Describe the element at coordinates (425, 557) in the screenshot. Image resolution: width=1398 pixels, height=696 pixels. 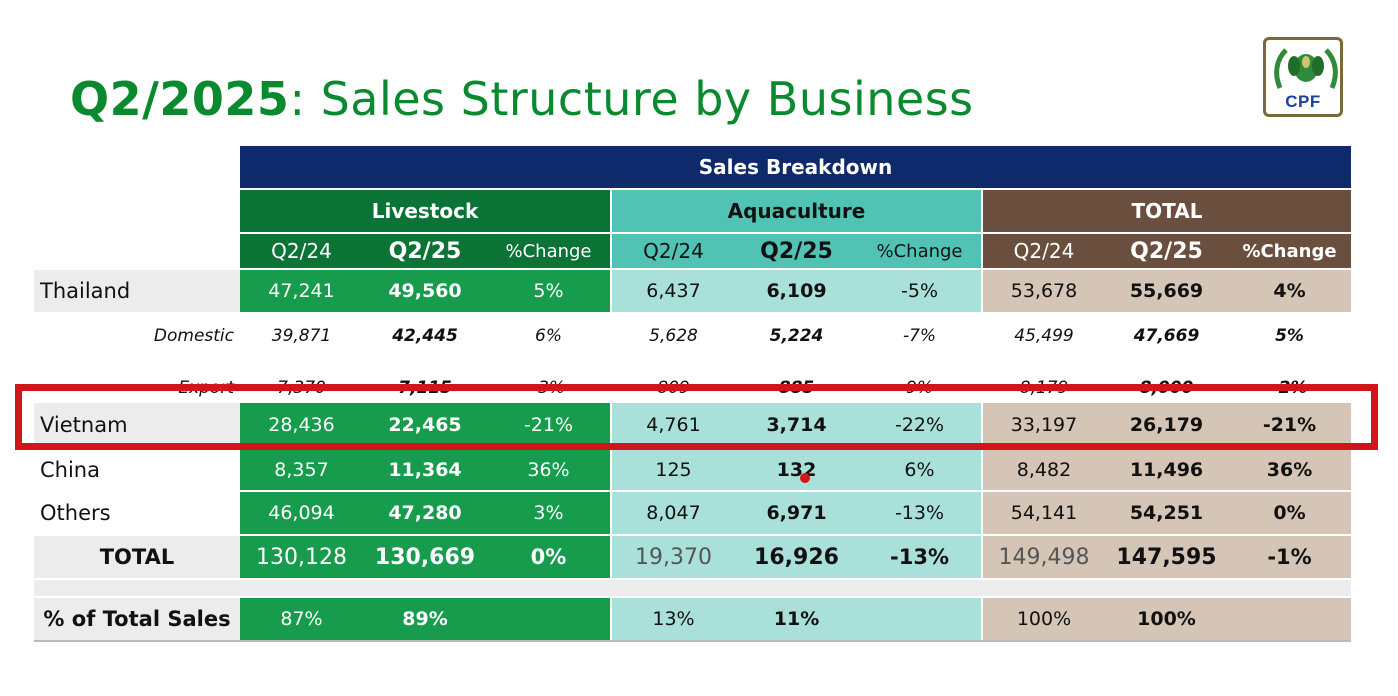
I see `table-cell: 130,669` at that location.